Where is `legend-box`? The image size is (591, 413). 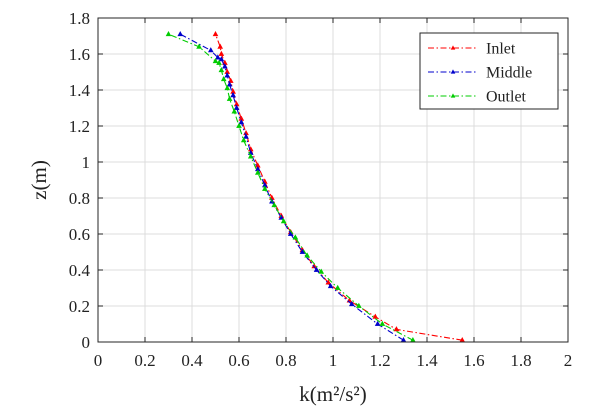
legend-box is located at coordinates (489, 71).